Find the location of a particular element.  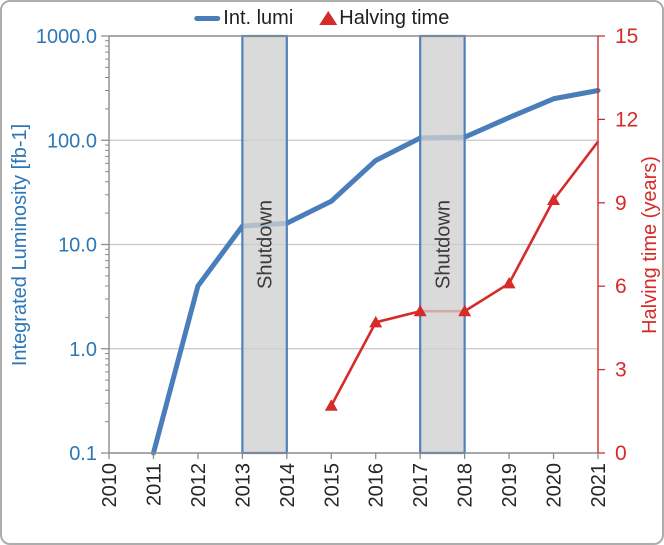

left-axis-tick-label: 1000.0 is located at coordinates (66, 37).